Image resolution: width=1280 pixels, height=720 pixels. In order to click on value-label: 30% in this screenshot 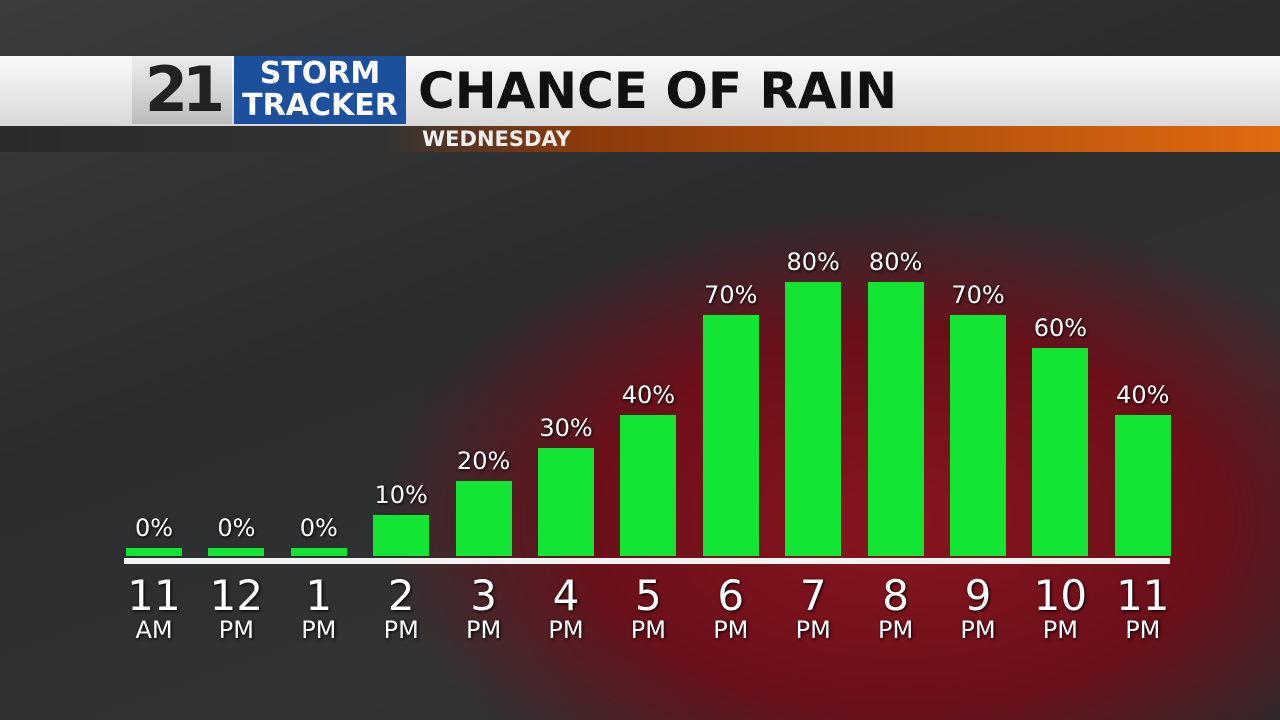, I will do `click(566, 428)`.